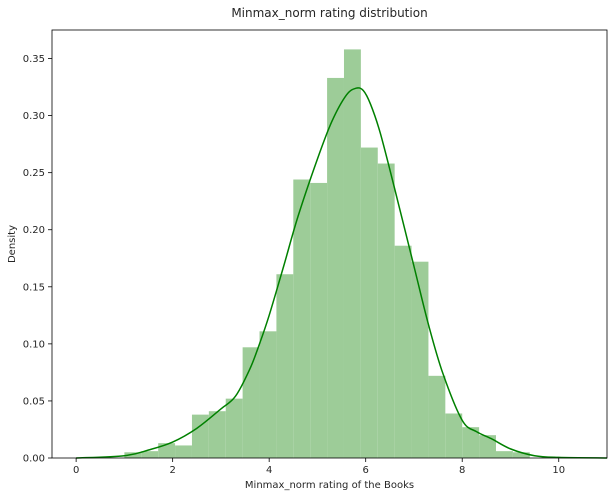 The height and width of the screenshot is (497, 615). Describe the element at coordinates (34, 230) in the screenshot. I see `y-tick-label: 0.20` at that location.